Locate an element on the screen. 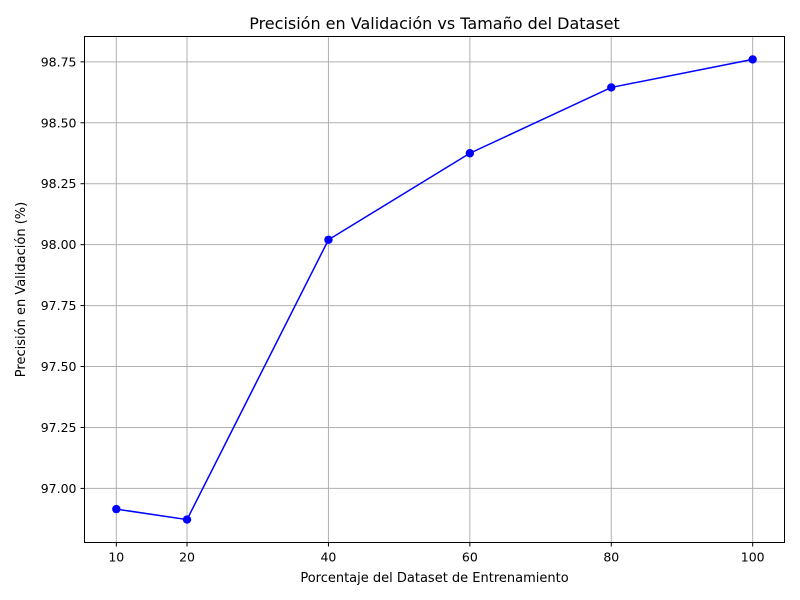  y-tick-label: 98.75 is located at coordinates (59, 61).